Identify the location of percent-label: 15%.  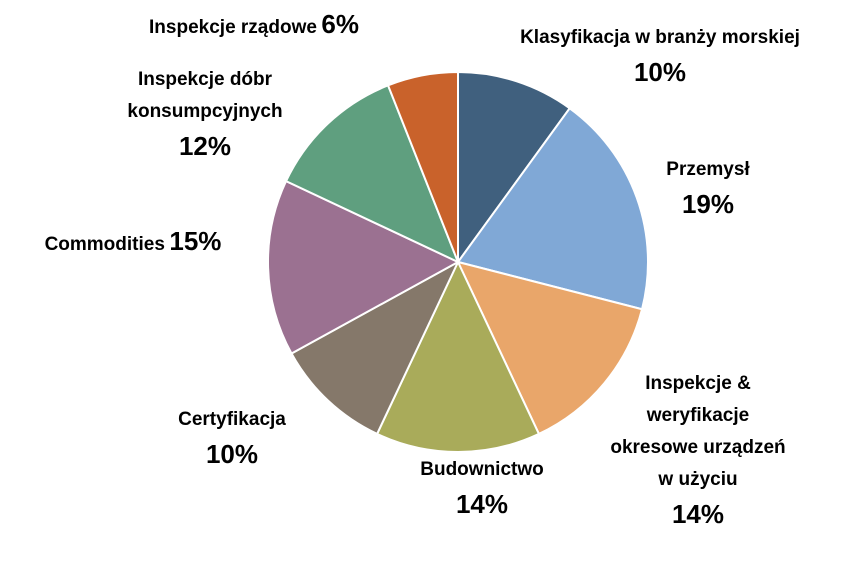
(195, 241).